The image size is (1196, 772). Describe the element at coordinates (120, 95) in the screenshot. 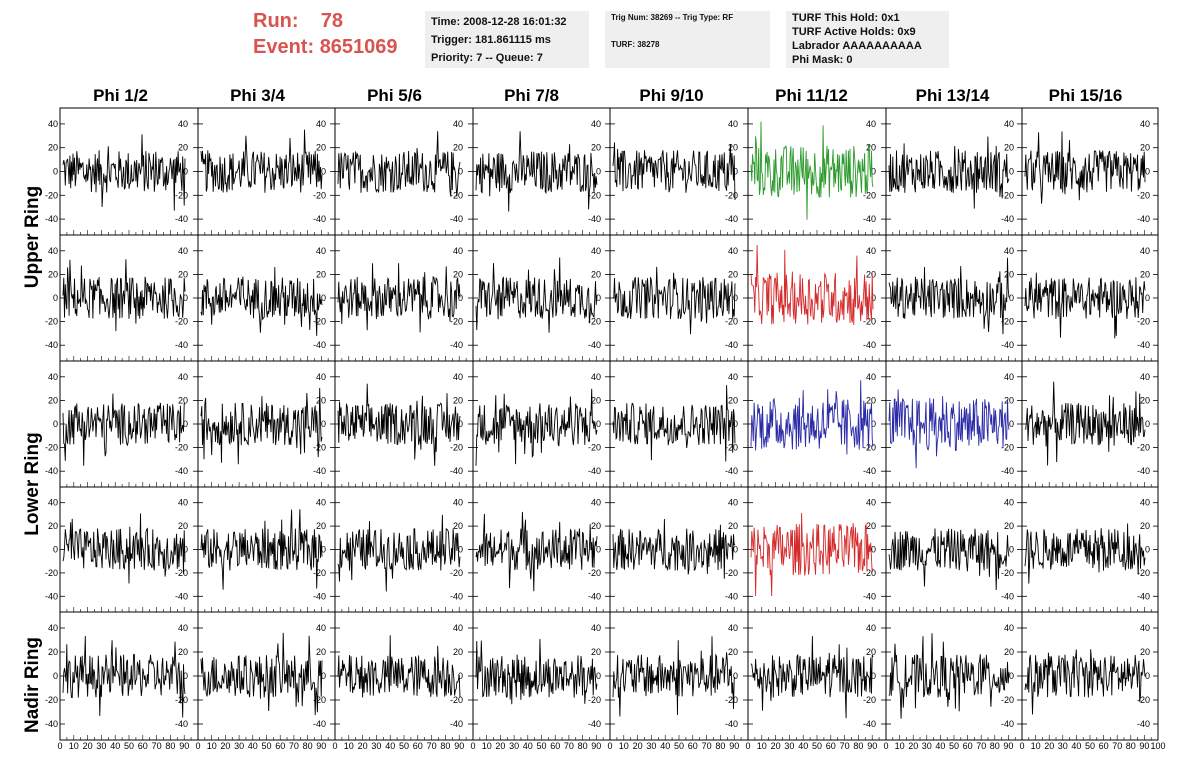

I see `column-header: Phi 1/2` at that location.